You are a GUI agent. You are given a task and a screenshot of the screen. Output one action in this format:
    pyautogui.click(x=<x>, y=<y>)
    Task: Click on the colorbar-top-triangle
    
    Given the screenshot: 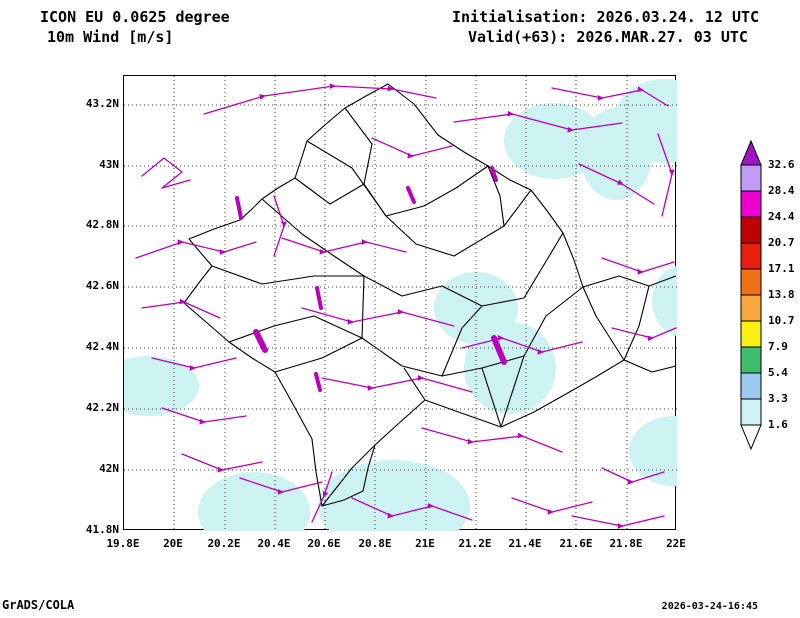 What is the action you would take?
    pyautogui.click(x=751, y=152)
    